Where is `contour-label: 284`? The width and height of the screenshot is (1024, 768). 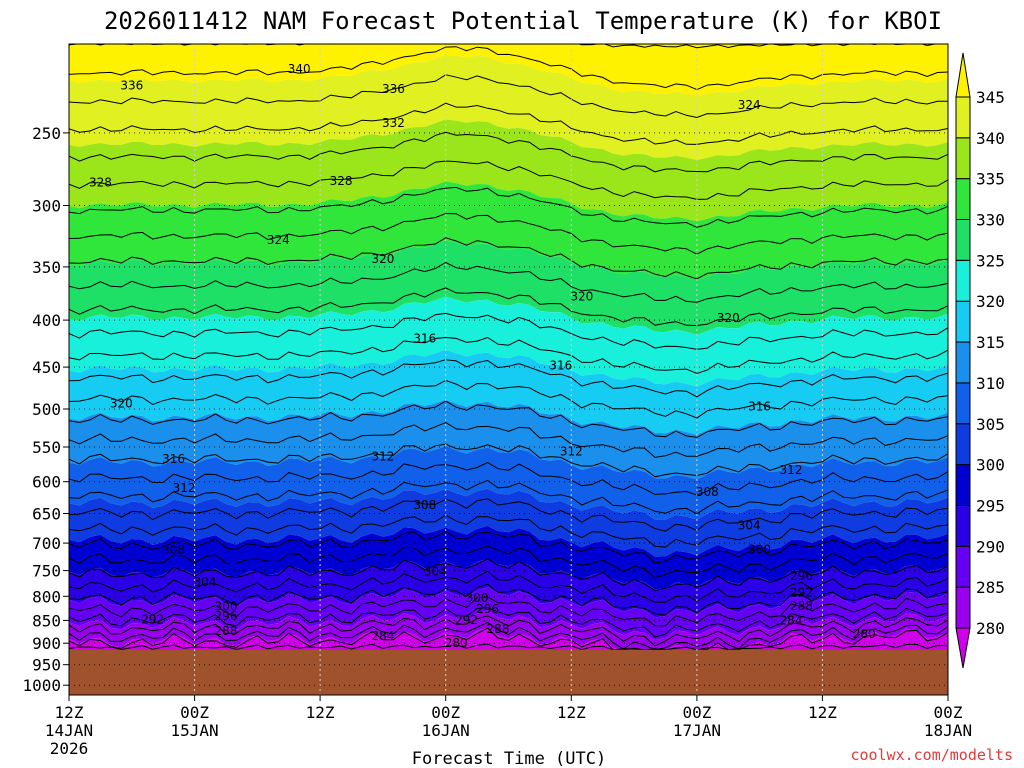
contour-label: 284 is located at coordinates (382, 636).